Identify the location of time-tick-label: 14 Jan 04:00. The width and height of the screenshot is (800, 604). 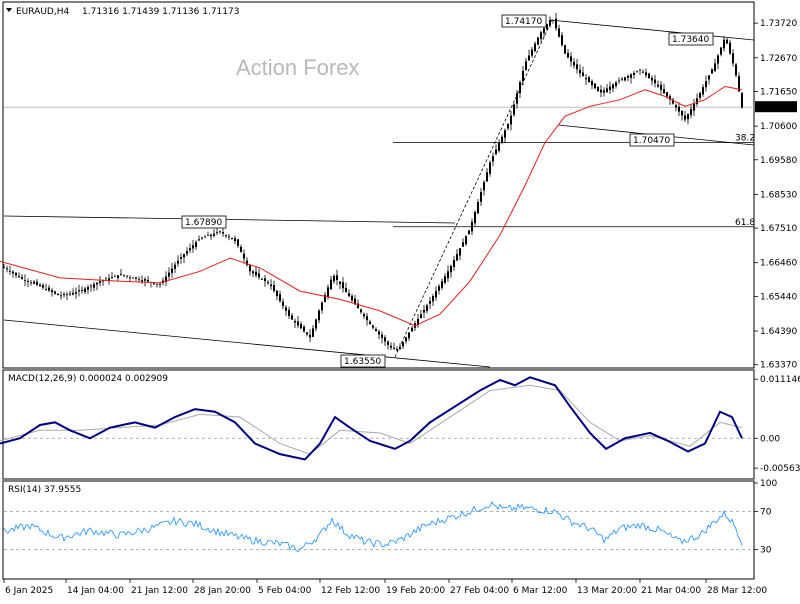
(95, 591).